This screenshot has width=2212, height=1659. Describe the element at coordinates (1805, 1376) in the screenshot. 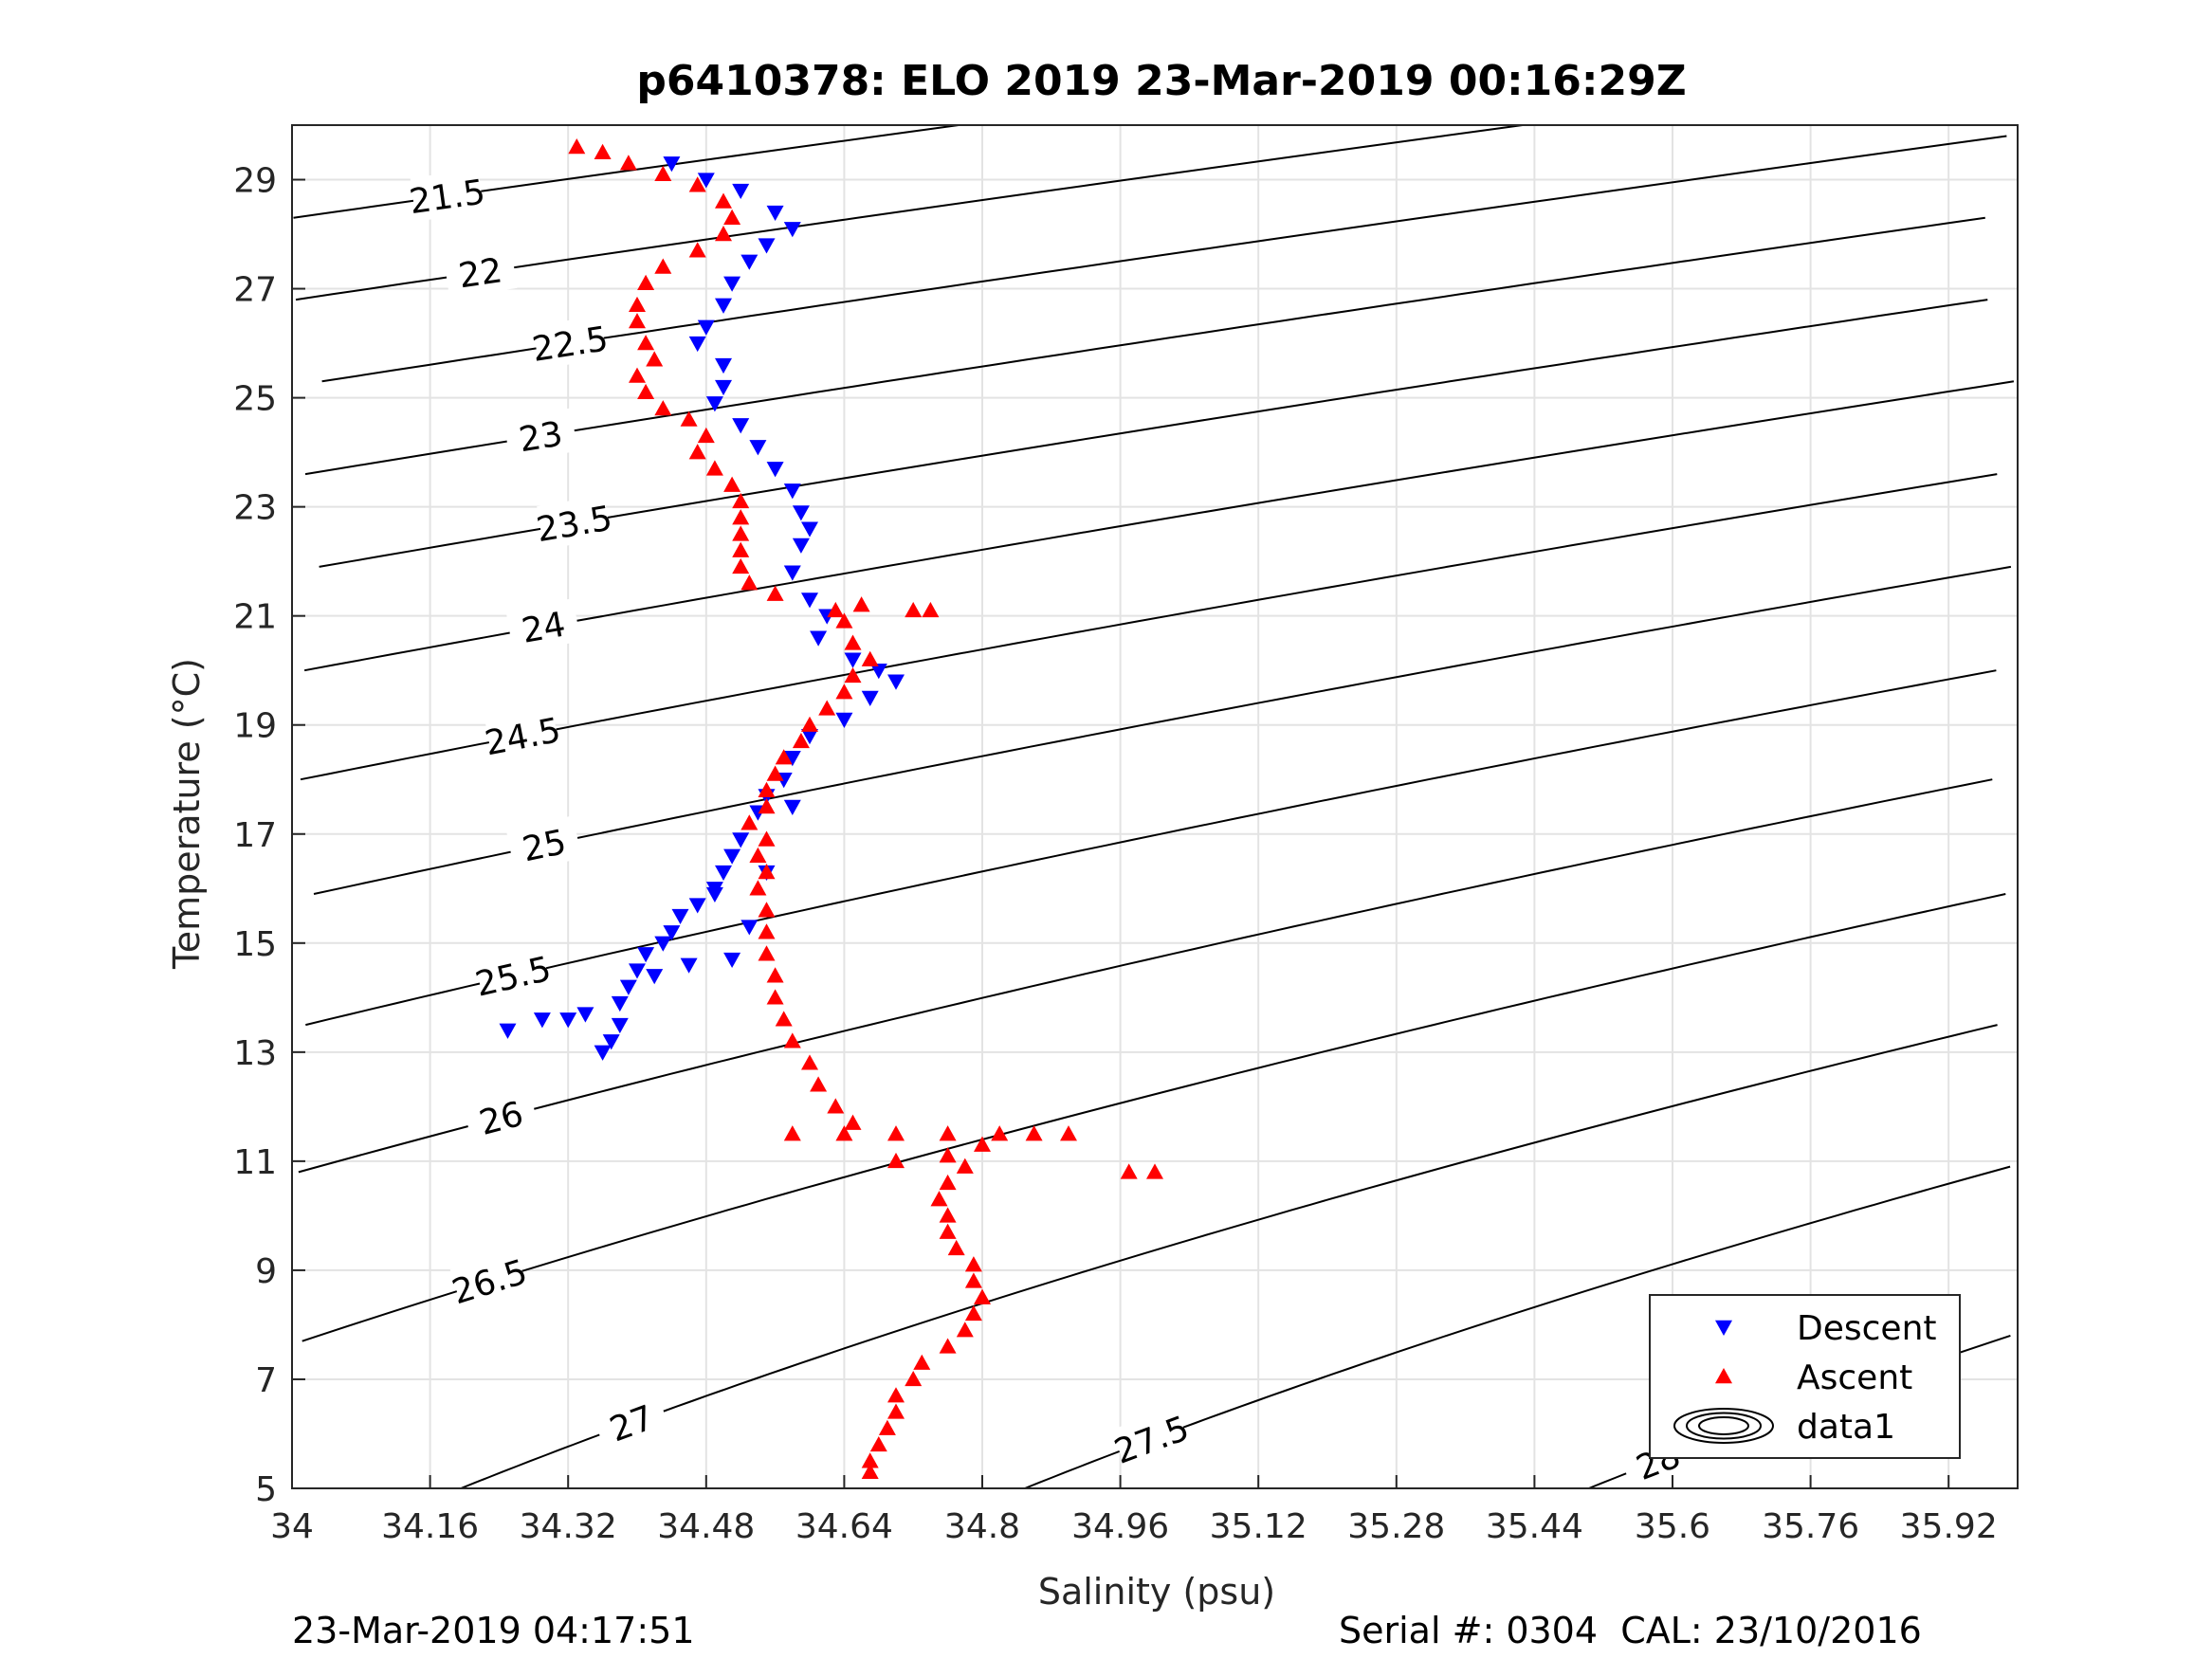

I see `legend-box` at that location.